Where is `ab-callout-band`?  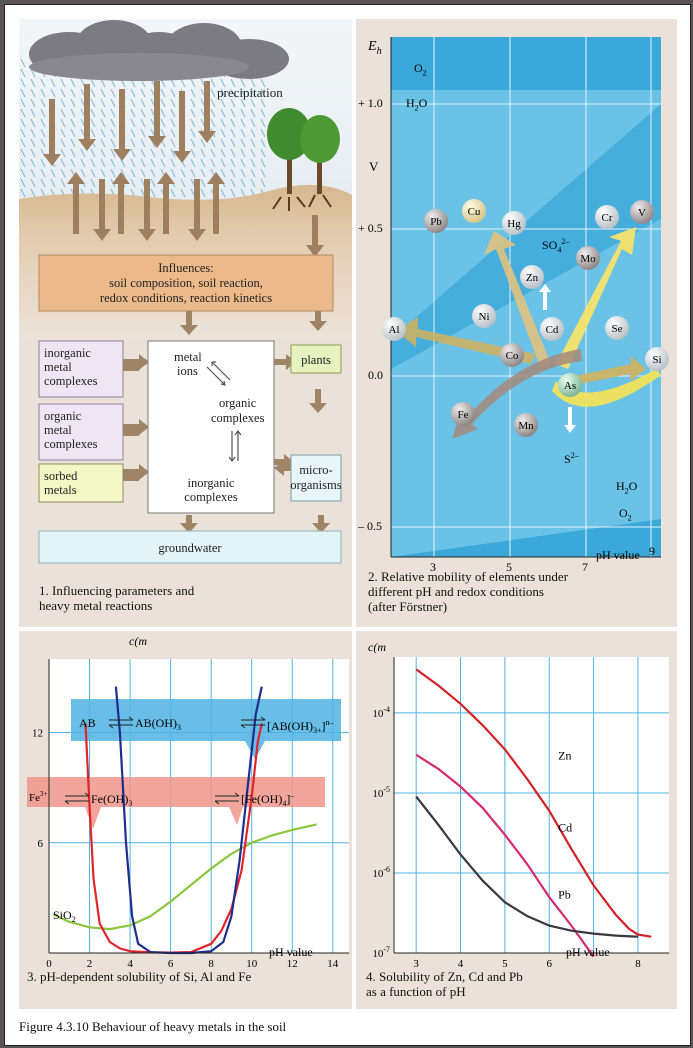 ab-callout-band is located at coordinates (206, 729).